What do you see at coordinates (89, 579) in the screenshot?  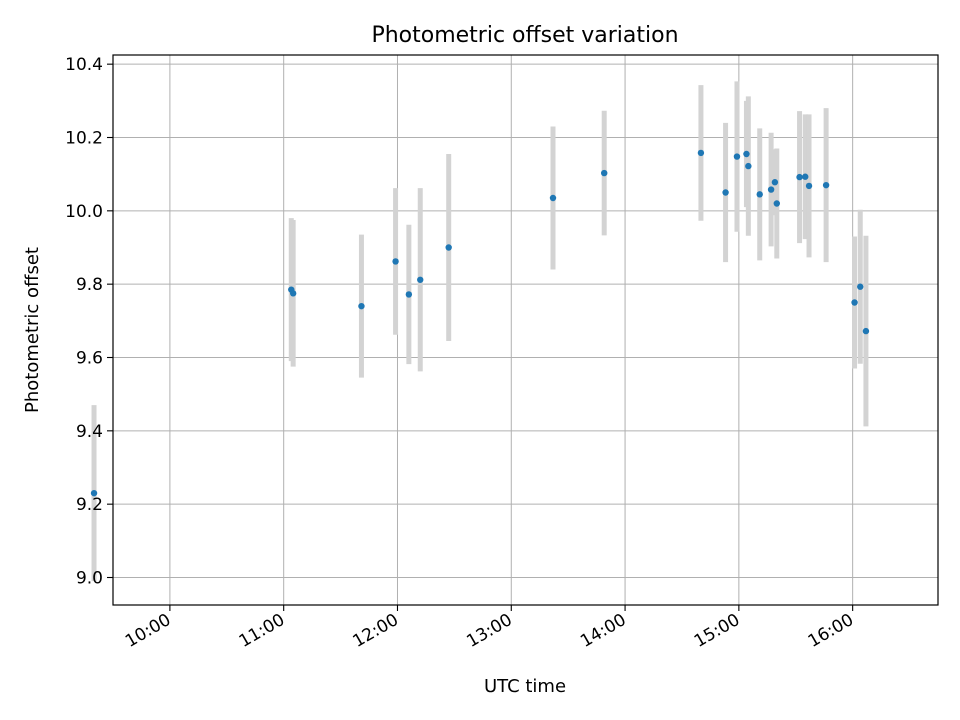 I see `y-tick-label: 9.0` at bounding box center [89, 579].